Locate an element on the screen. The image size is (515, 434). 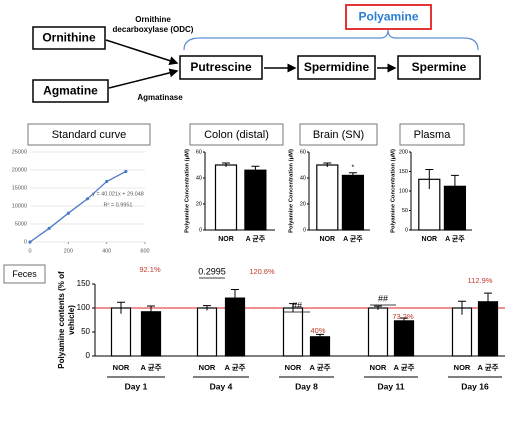
node: Agmatine is located at coordinates (70, 91).